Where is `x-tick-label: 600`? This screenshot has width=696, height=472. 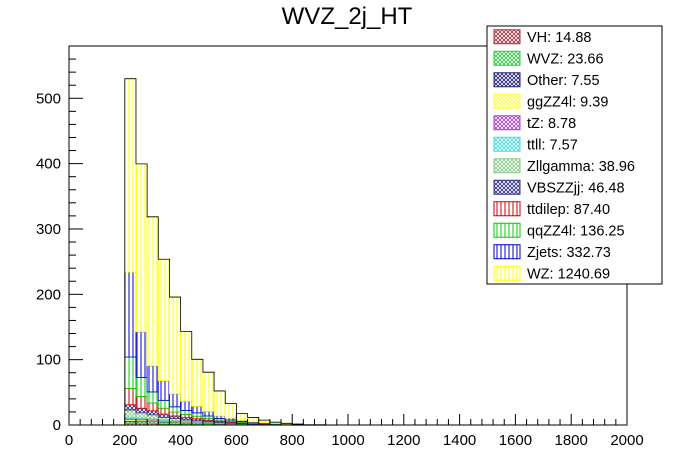
x-tick-label: 600 is located at coordinates (236, 440).